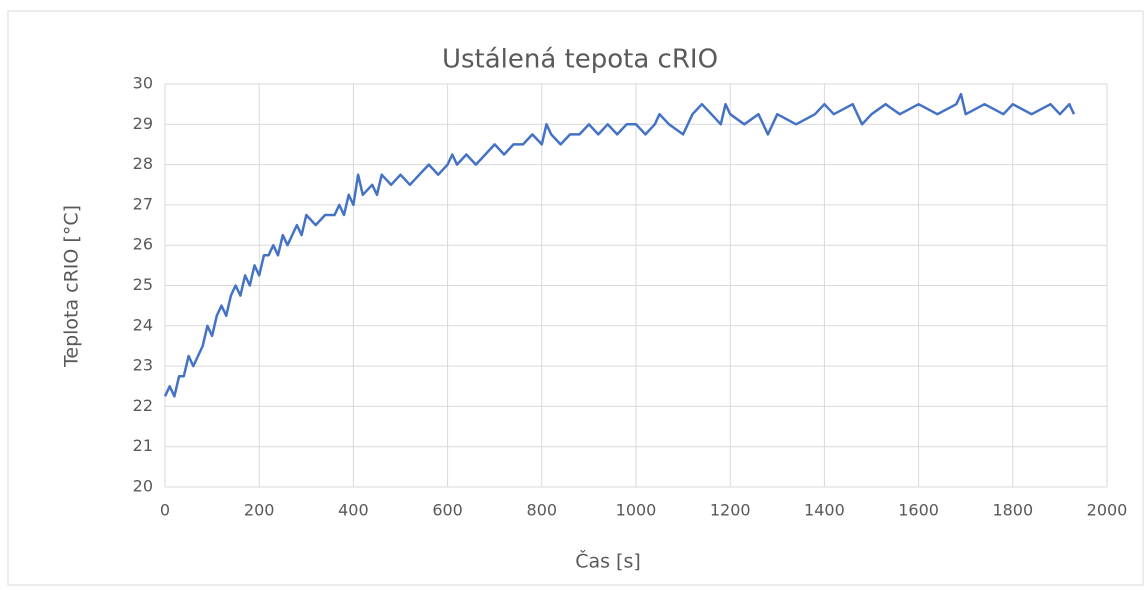  Describe the element at coordinates (143, 405) in the screenshot. I see `y-tick-label: 22` at that location.